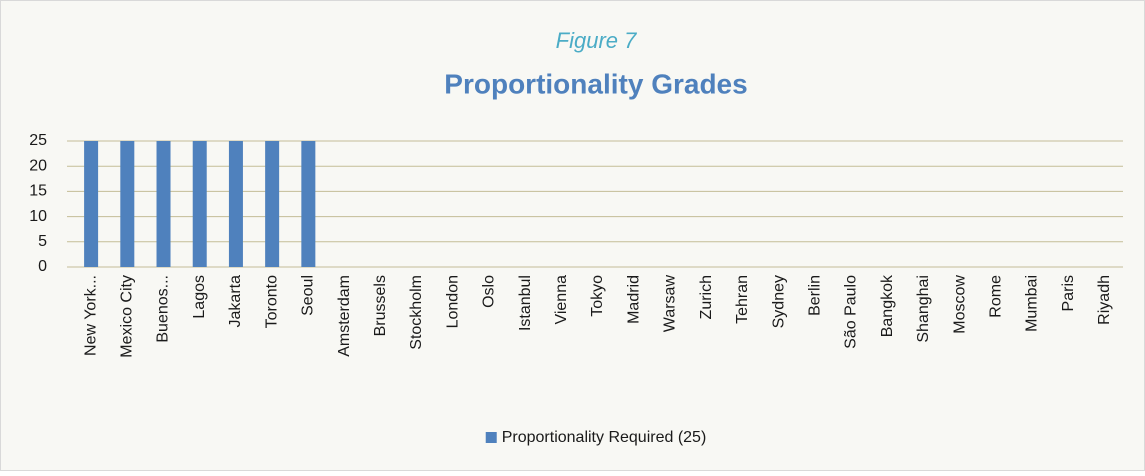 Image resolution: width=1145 pixels, height=476 pixels. I want to click on y-tick-label: 25, so click(38, 140).